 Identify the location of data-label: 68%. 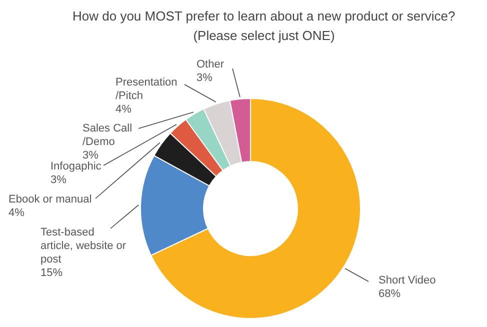
(389, 294).